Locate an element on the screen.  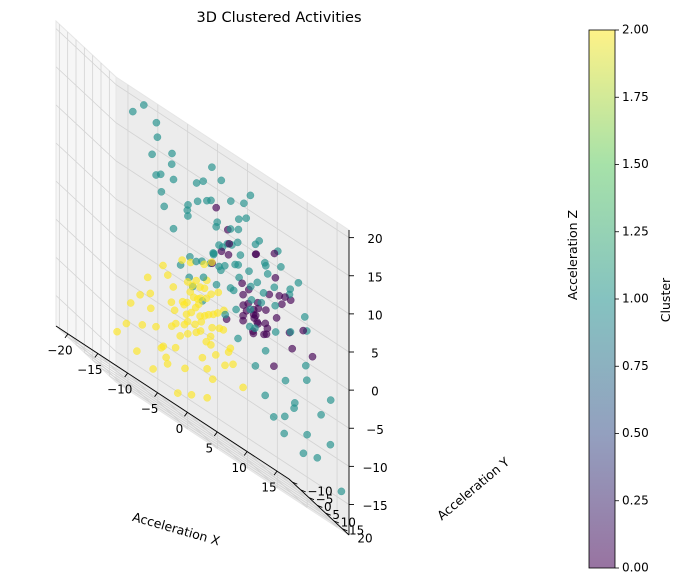
x-axis-line is located at coordinates (172, 402).